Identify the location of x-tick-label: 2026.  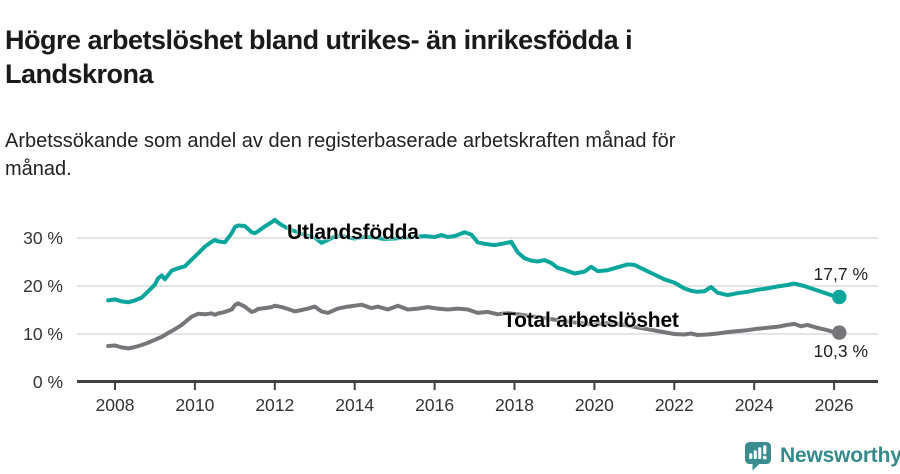
(834, 405).